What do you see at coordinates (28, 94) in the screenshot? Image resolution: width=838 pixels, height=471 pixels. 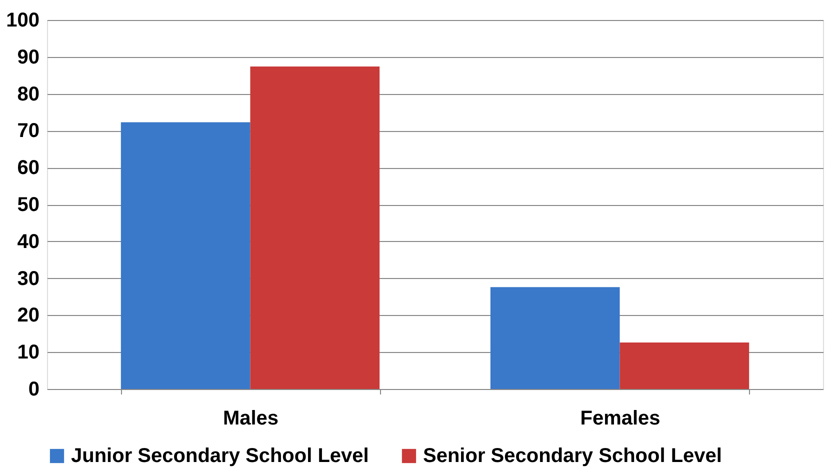 I see `y-tick-label: 80` at bounding box center [28, 94].